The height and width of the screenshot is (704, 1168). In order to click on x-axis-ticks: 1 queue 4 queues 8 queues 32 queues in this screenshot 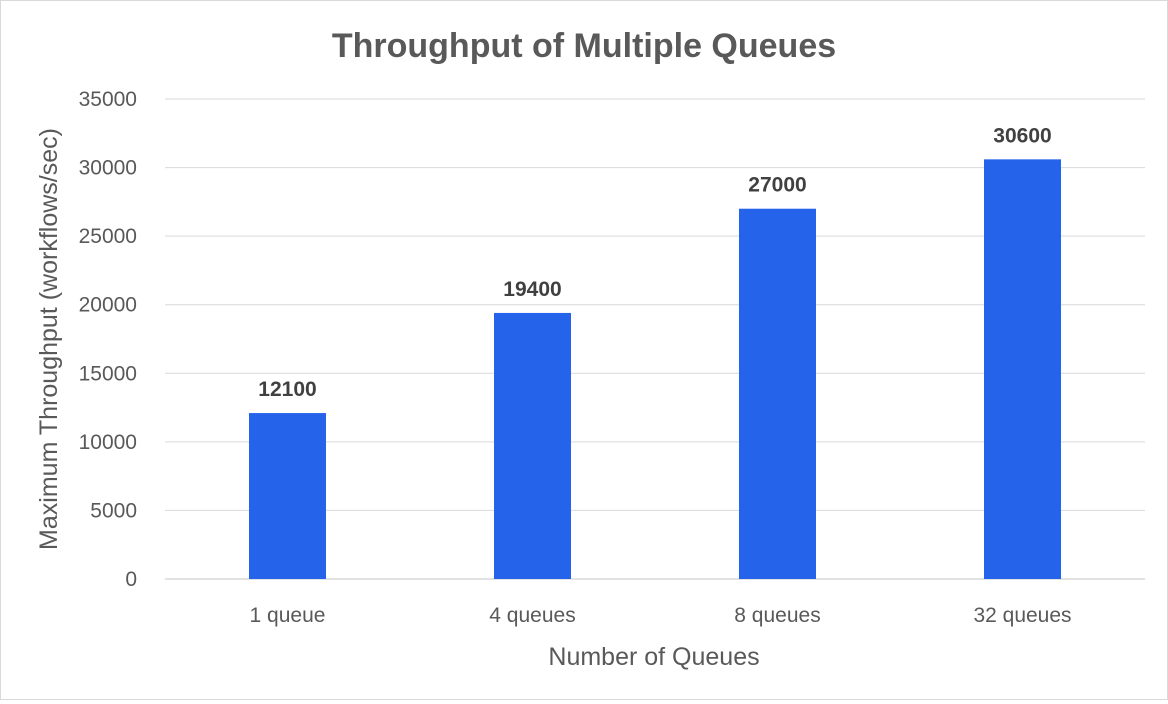, I will do `click(661, 615)`.